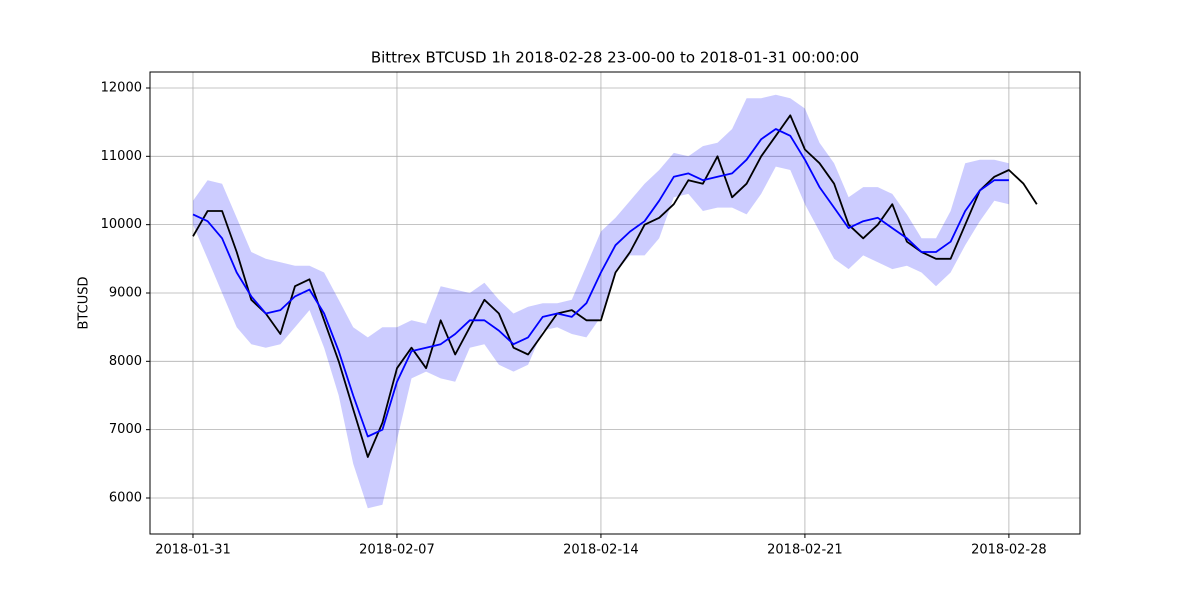  I want to click on x-tick-label: 2018-02-07, so click(397, 550).